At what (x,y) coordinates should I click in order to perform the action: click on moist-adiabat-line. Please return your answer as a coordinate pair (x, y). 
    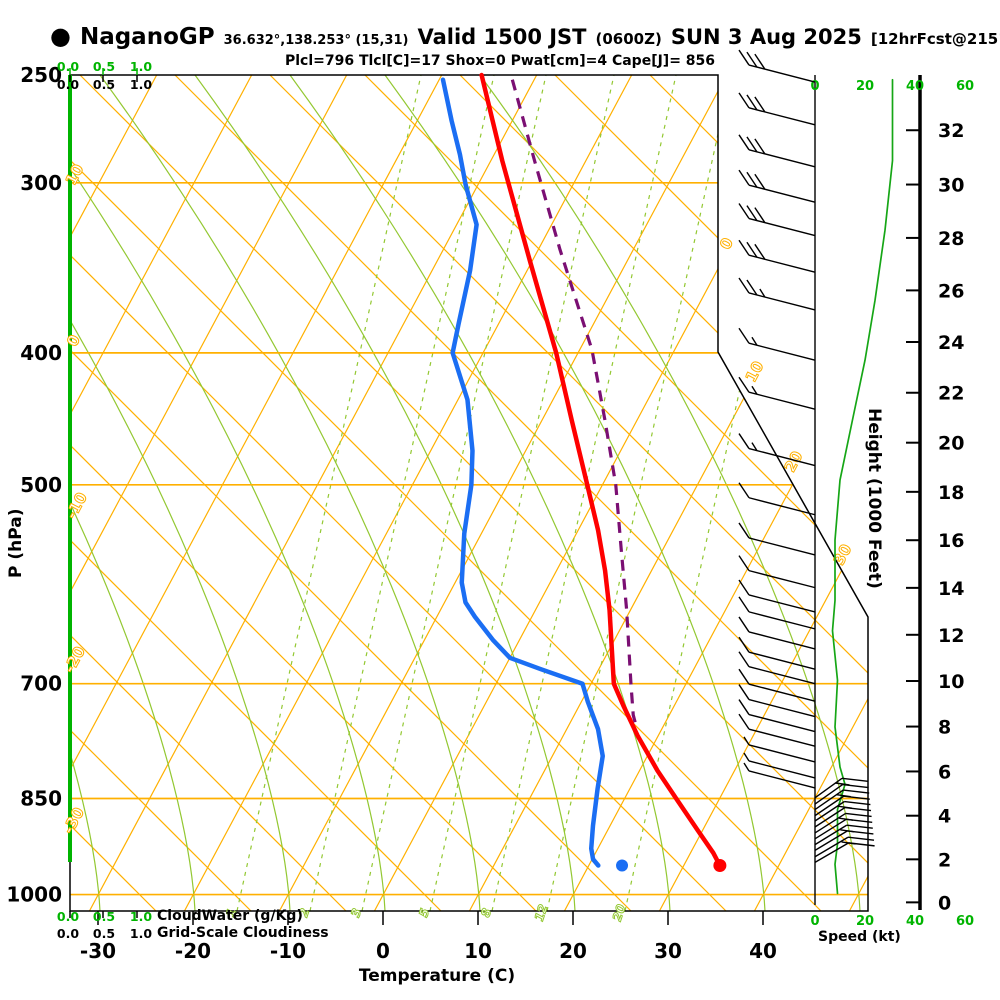
    Looking at the image, I should click on (133, 493).